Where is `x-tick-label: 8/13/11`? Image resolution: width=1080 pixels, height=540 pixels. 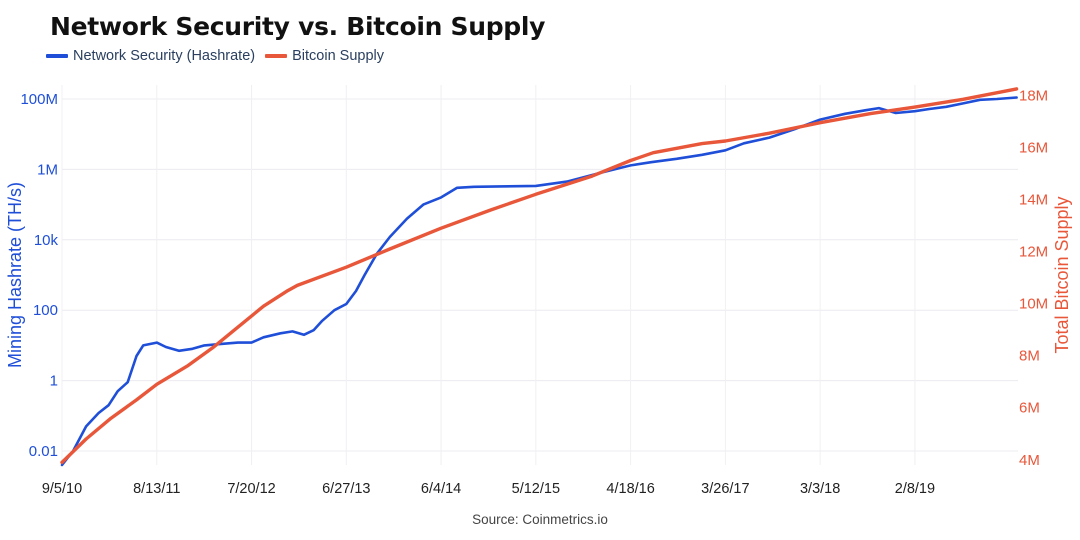 x-tick-label: 8/13/11 is located at coordinates (156, 489).